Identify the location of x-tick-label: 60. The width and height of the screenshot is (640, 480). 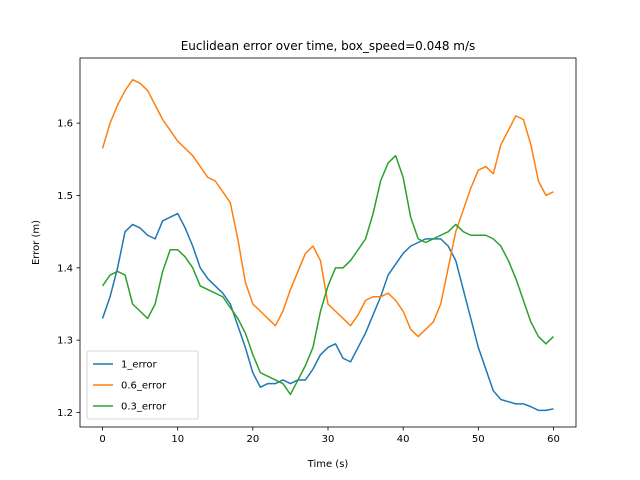
(553, 439).